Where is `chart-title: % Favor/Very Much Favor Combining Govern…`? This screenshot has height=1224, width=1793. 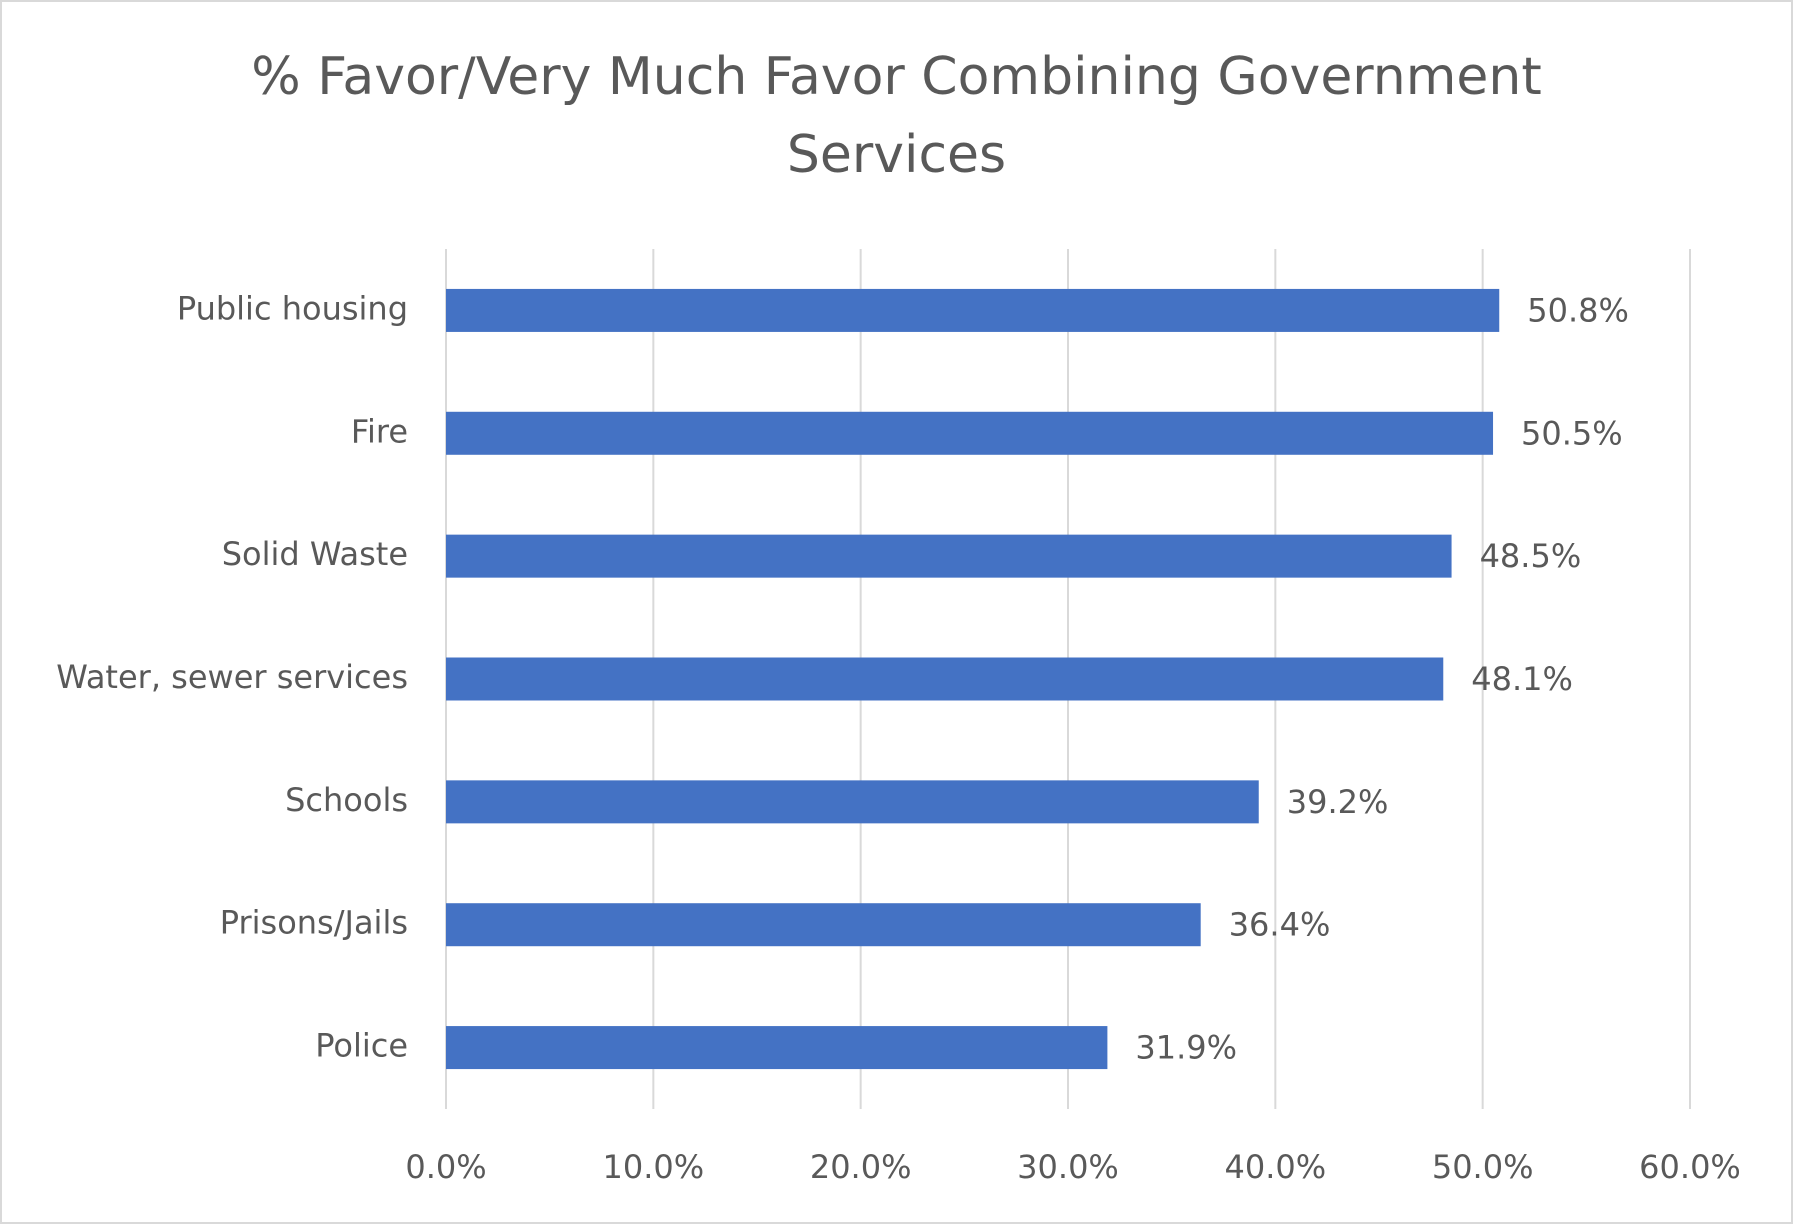
chart-title: % Favor/Very Much Favor Combining Govern… is located at coordinates (896, 116).